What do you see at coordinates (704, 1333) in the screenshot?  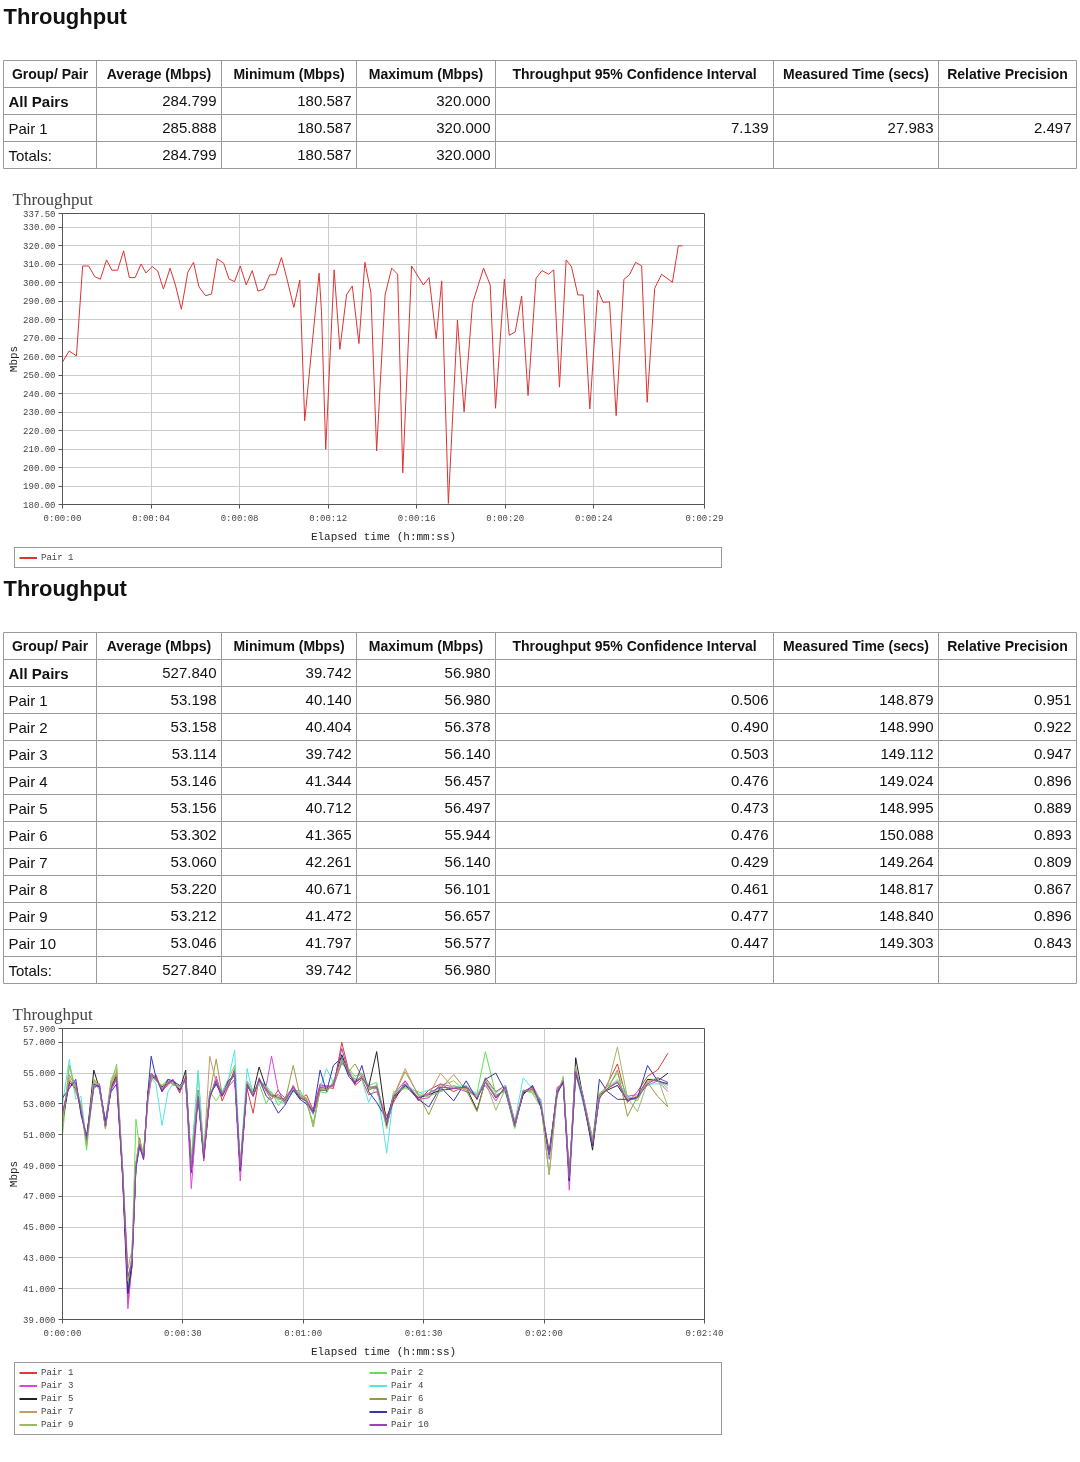 I see `x-tick-label: 0:02:40` at bounding box center [704, 1333].